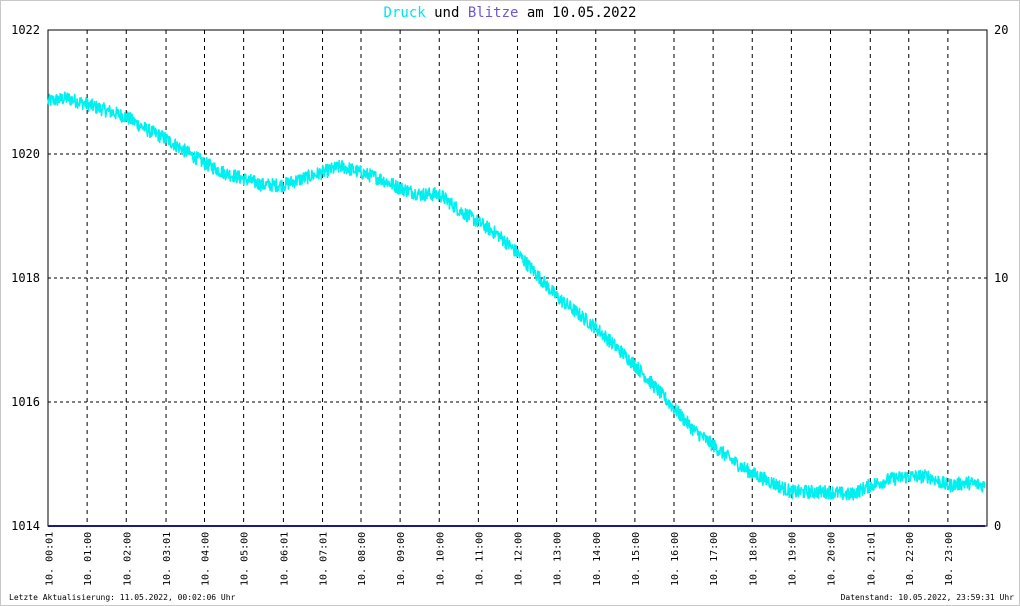  I want to click on x-tick-label: 10. 09:00, so click(401, 559).